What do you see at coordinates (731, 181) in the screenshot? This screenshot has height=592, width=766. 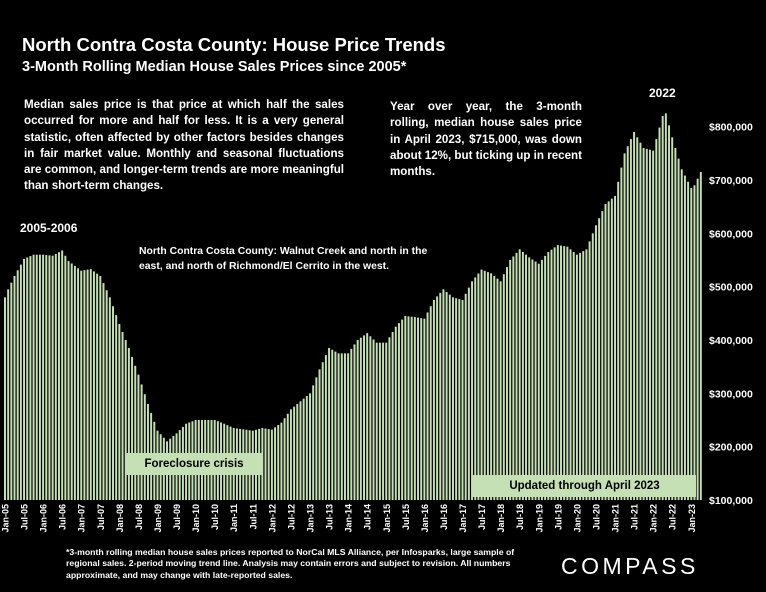 I see `y-tick-label: $700,000` at bounding box center [731, 181].